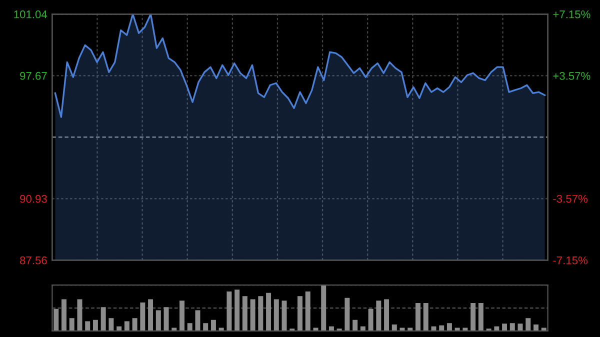  What do you see at coordinates (33, 76) in the screenshot?
I see `y-tick-label: 97.67` at bounding box center [33, 76].